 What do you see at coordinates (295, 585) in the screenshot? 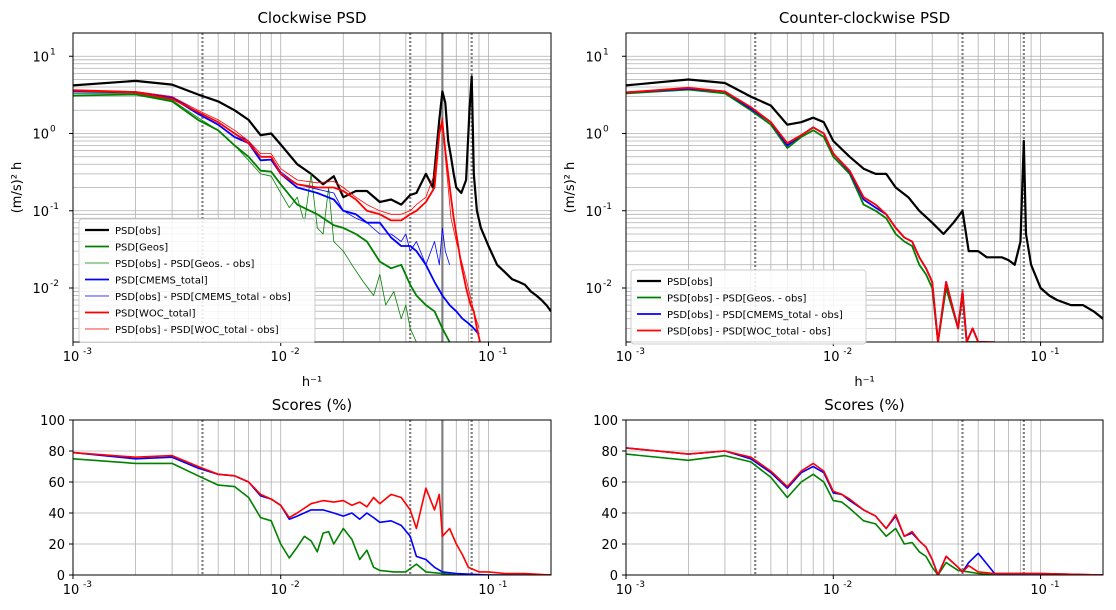
I see `cw_scores-xtick-exp: -2` at bounding box center [295, 585].